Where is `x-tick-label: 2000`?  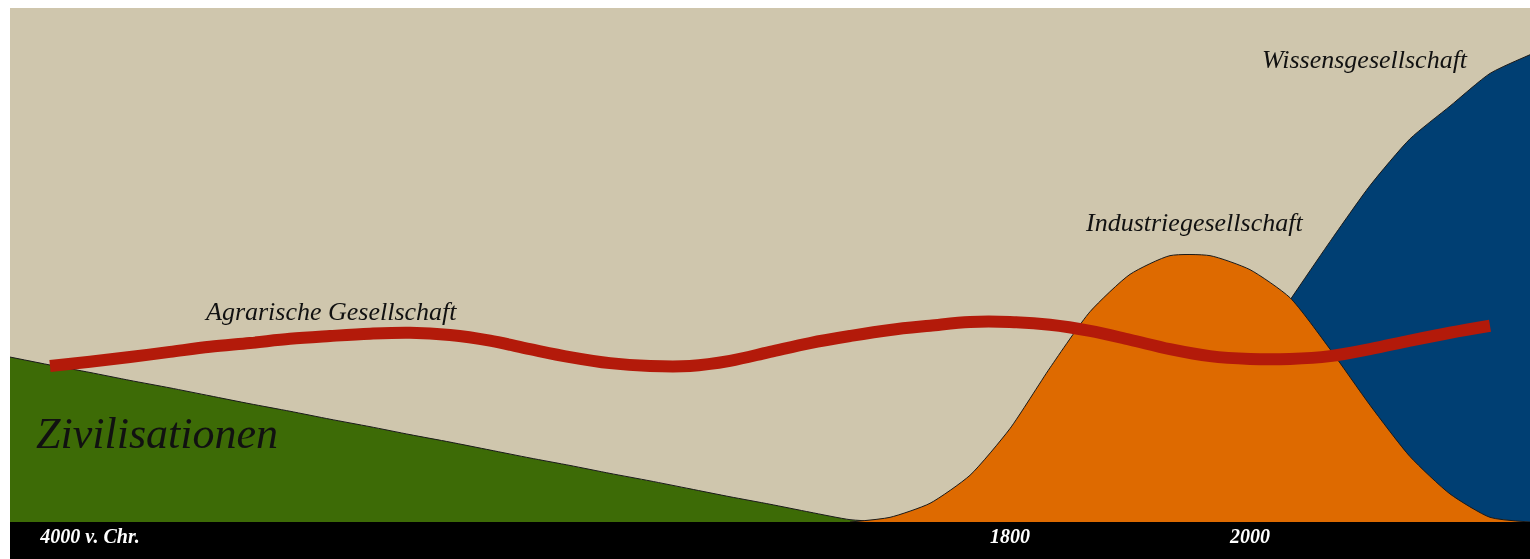
x-tick-label: 2000 is located at coordinates (1249, 536).